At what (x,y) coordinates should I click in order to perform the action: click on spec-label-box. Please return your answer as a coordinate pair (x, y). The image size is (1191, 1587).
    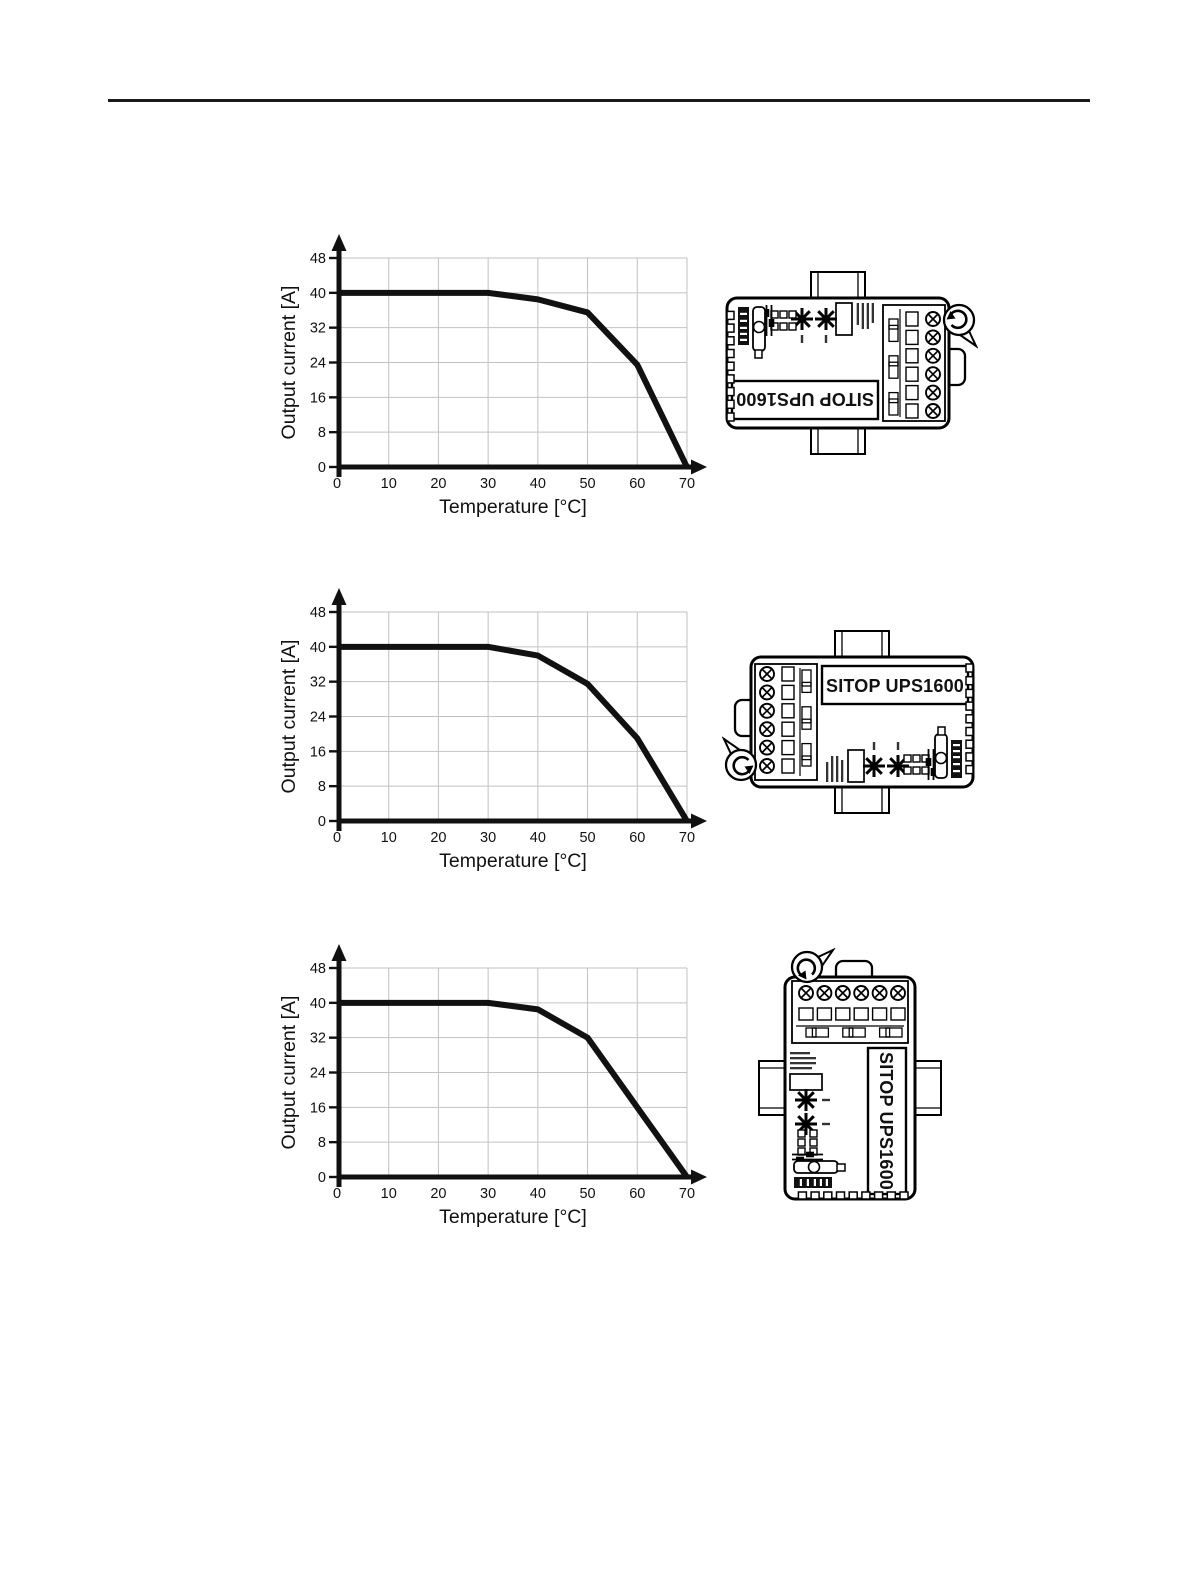
    Looking at the image, I should click on (844, 319).